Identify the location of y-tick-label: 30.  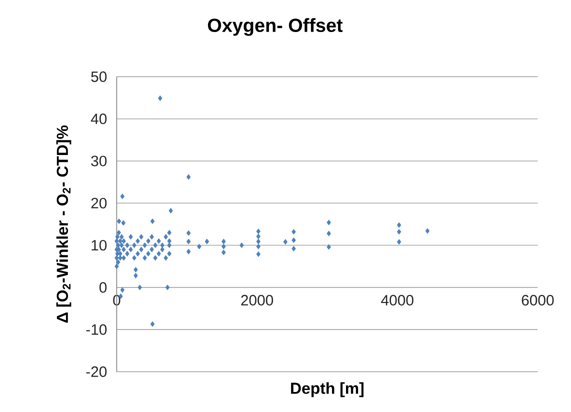
(99, 161).